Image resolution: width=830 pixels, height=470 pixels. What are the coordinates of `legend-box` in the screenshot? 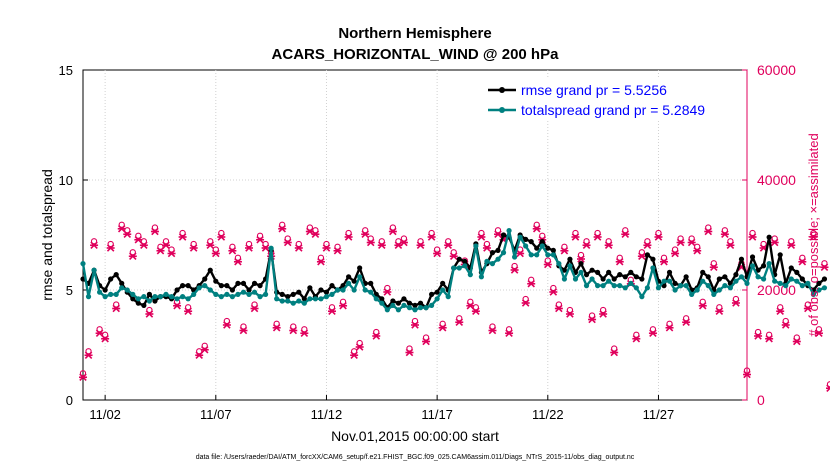 It's located at (613, 99).